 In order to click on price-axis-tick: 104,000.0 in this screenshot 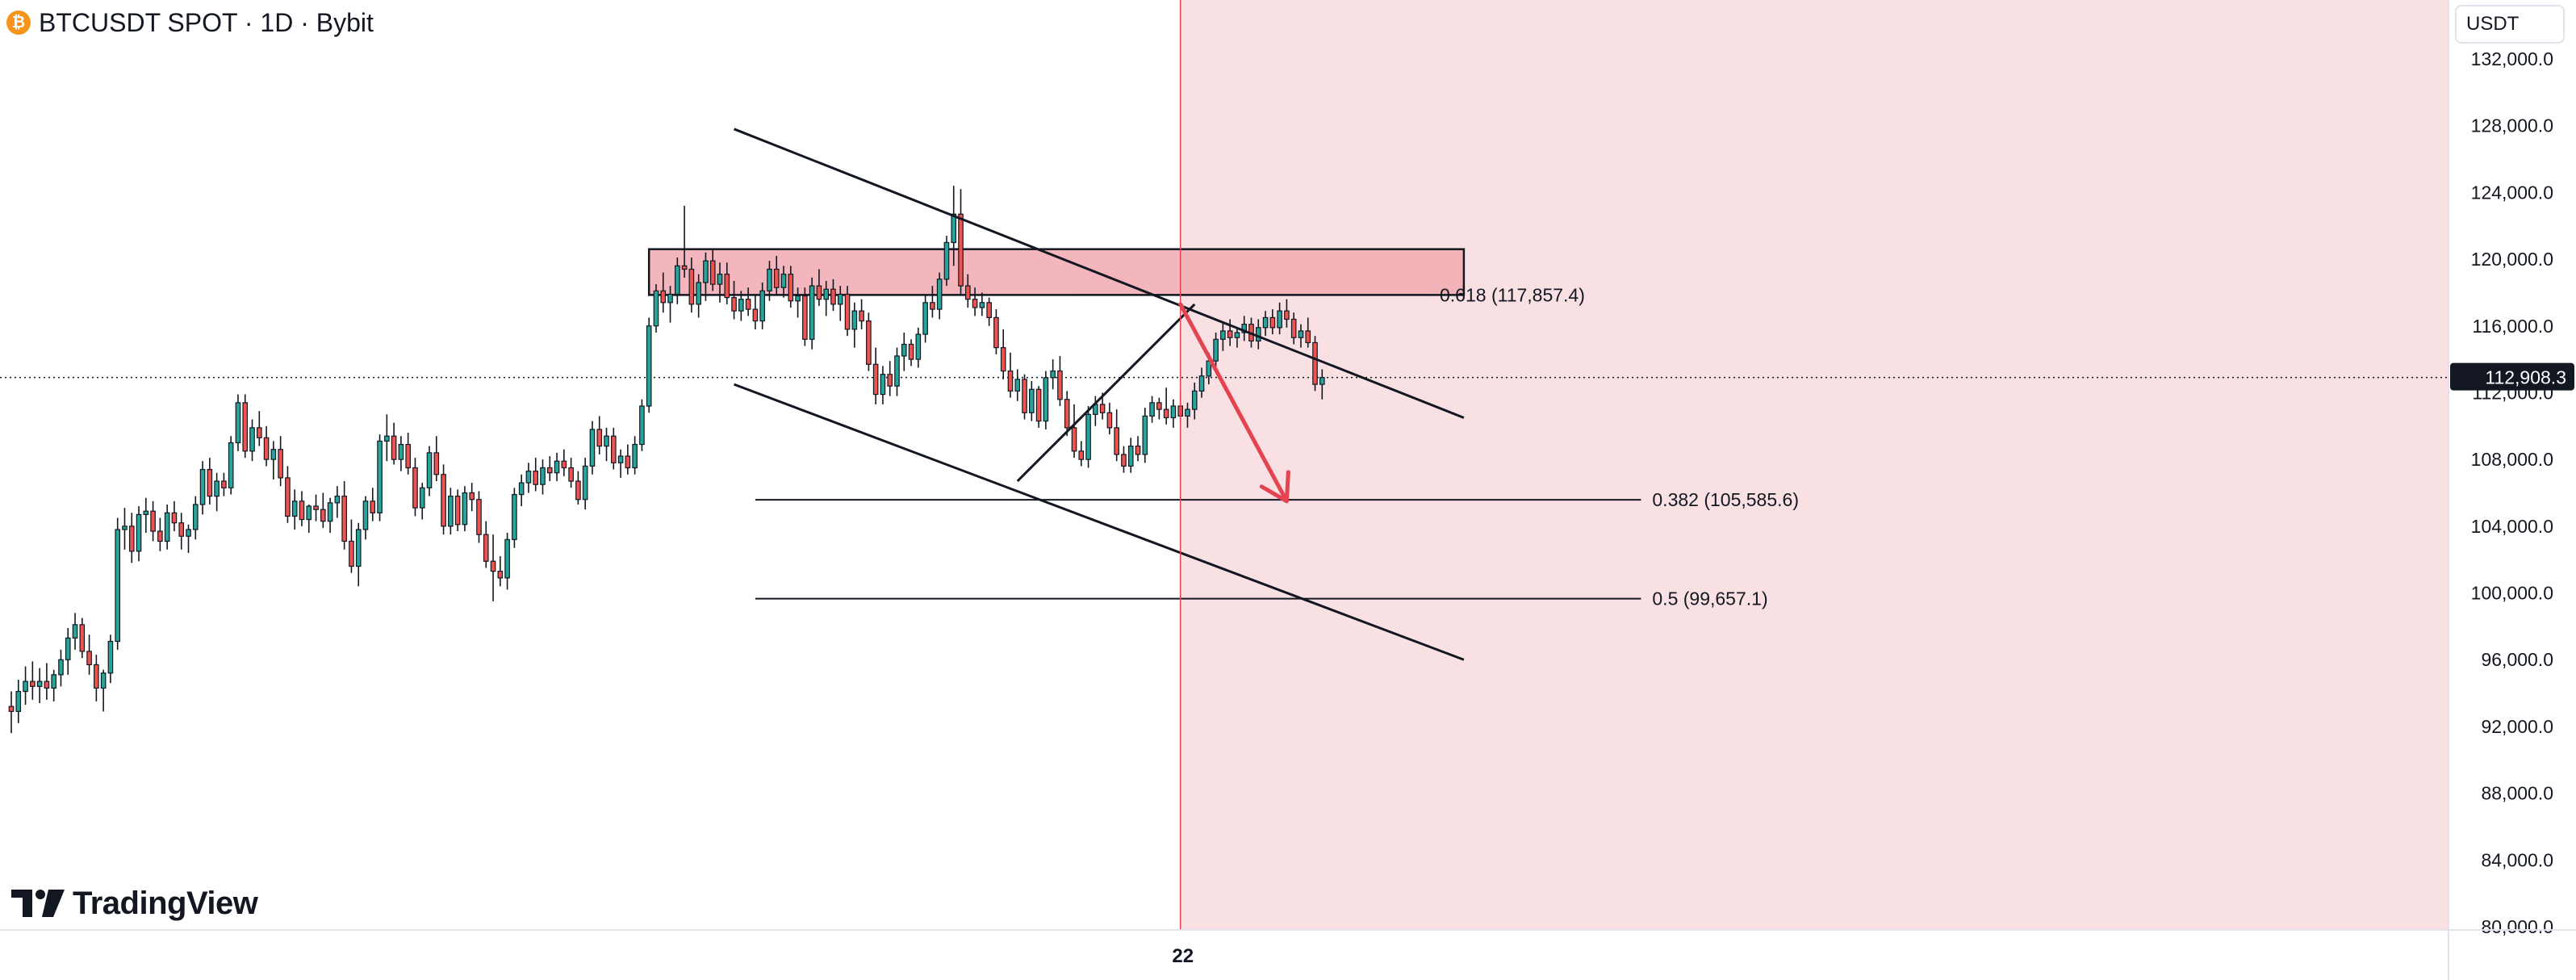, I will do `click(2512, 526)`.